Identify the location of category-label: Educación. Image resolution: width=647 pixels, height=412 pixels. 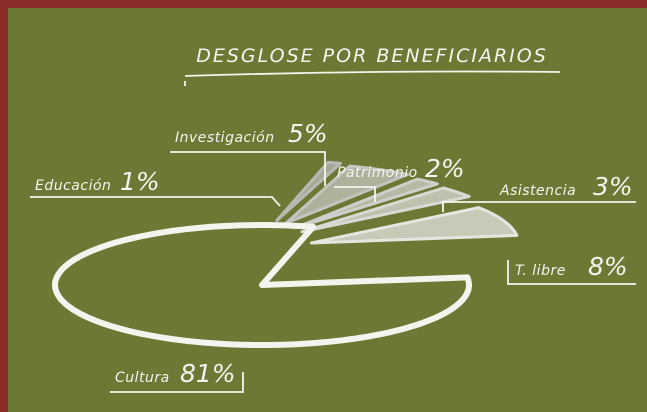
(73, 186).